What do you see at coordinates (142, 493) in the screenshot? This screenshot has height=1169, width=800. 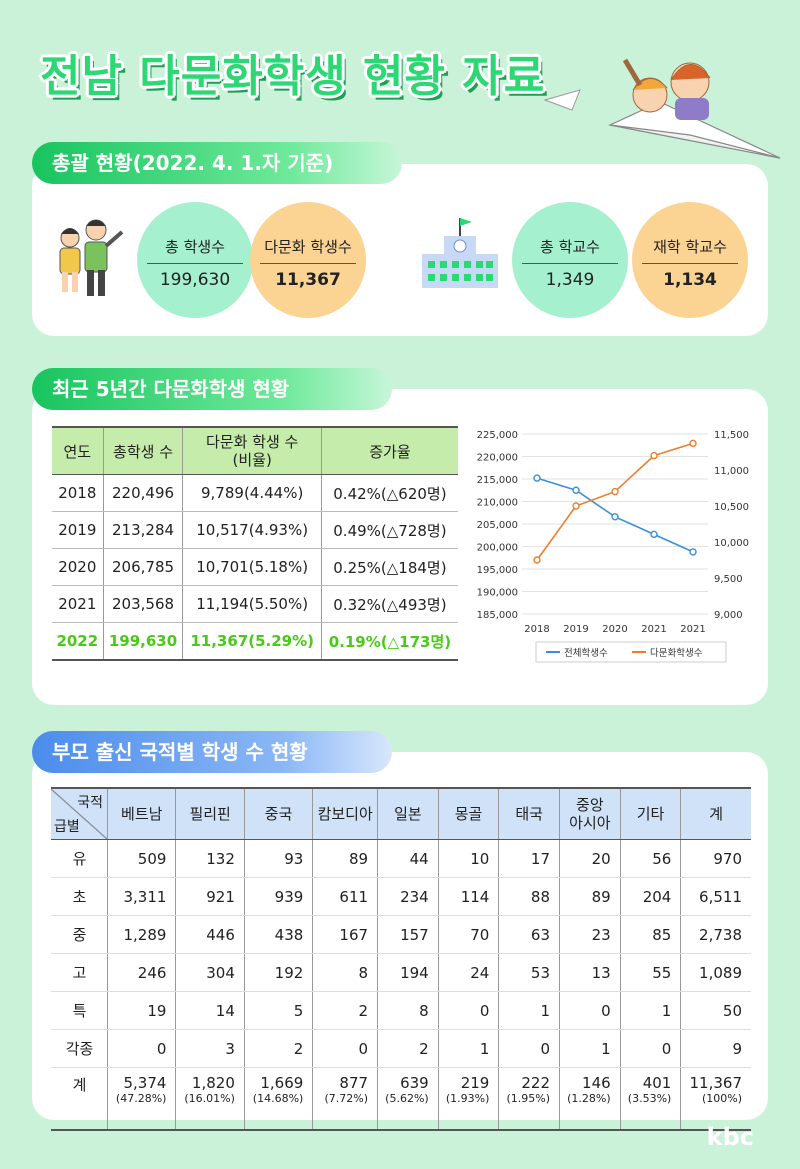 I see `table-cell: 220,496` at bounding box center [142, 493].